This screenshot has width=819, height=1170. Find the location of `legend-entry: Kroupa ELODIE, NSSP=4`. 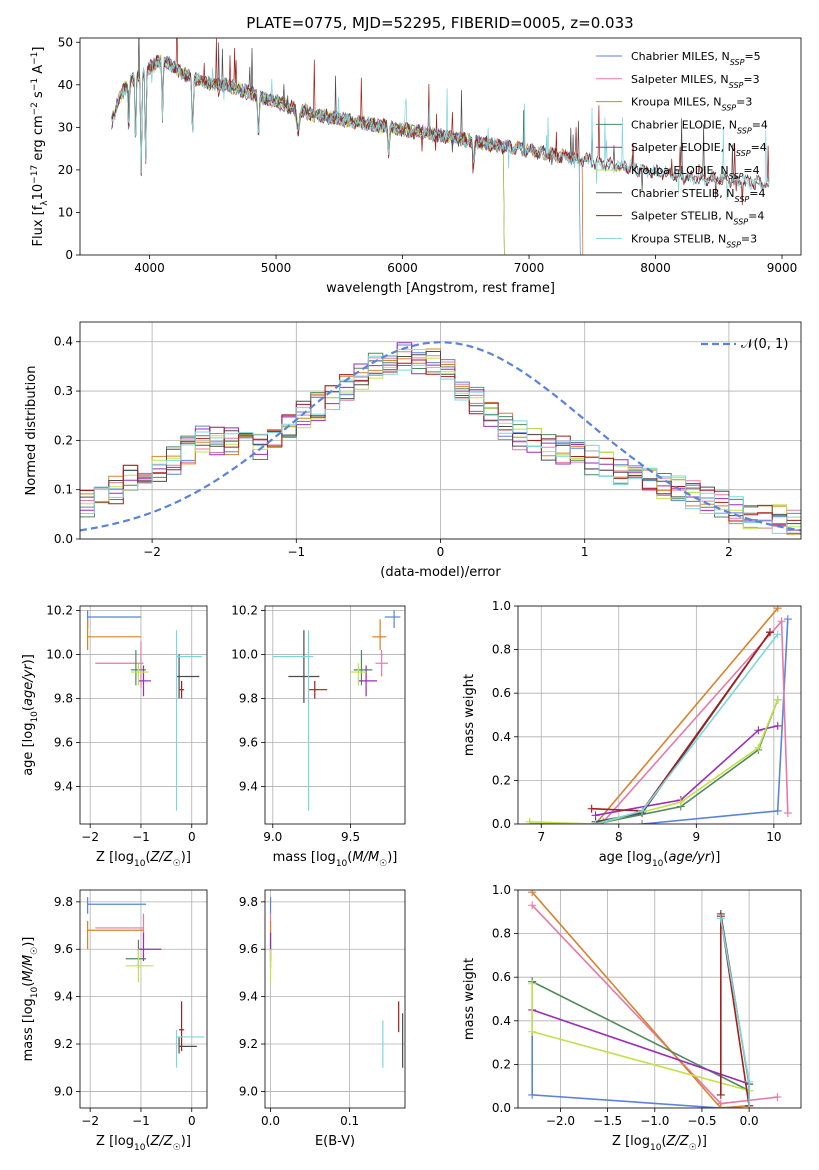

legend-entry: Kroupa ELODIE, NSSP=4 is located at coordinates (695, 172).